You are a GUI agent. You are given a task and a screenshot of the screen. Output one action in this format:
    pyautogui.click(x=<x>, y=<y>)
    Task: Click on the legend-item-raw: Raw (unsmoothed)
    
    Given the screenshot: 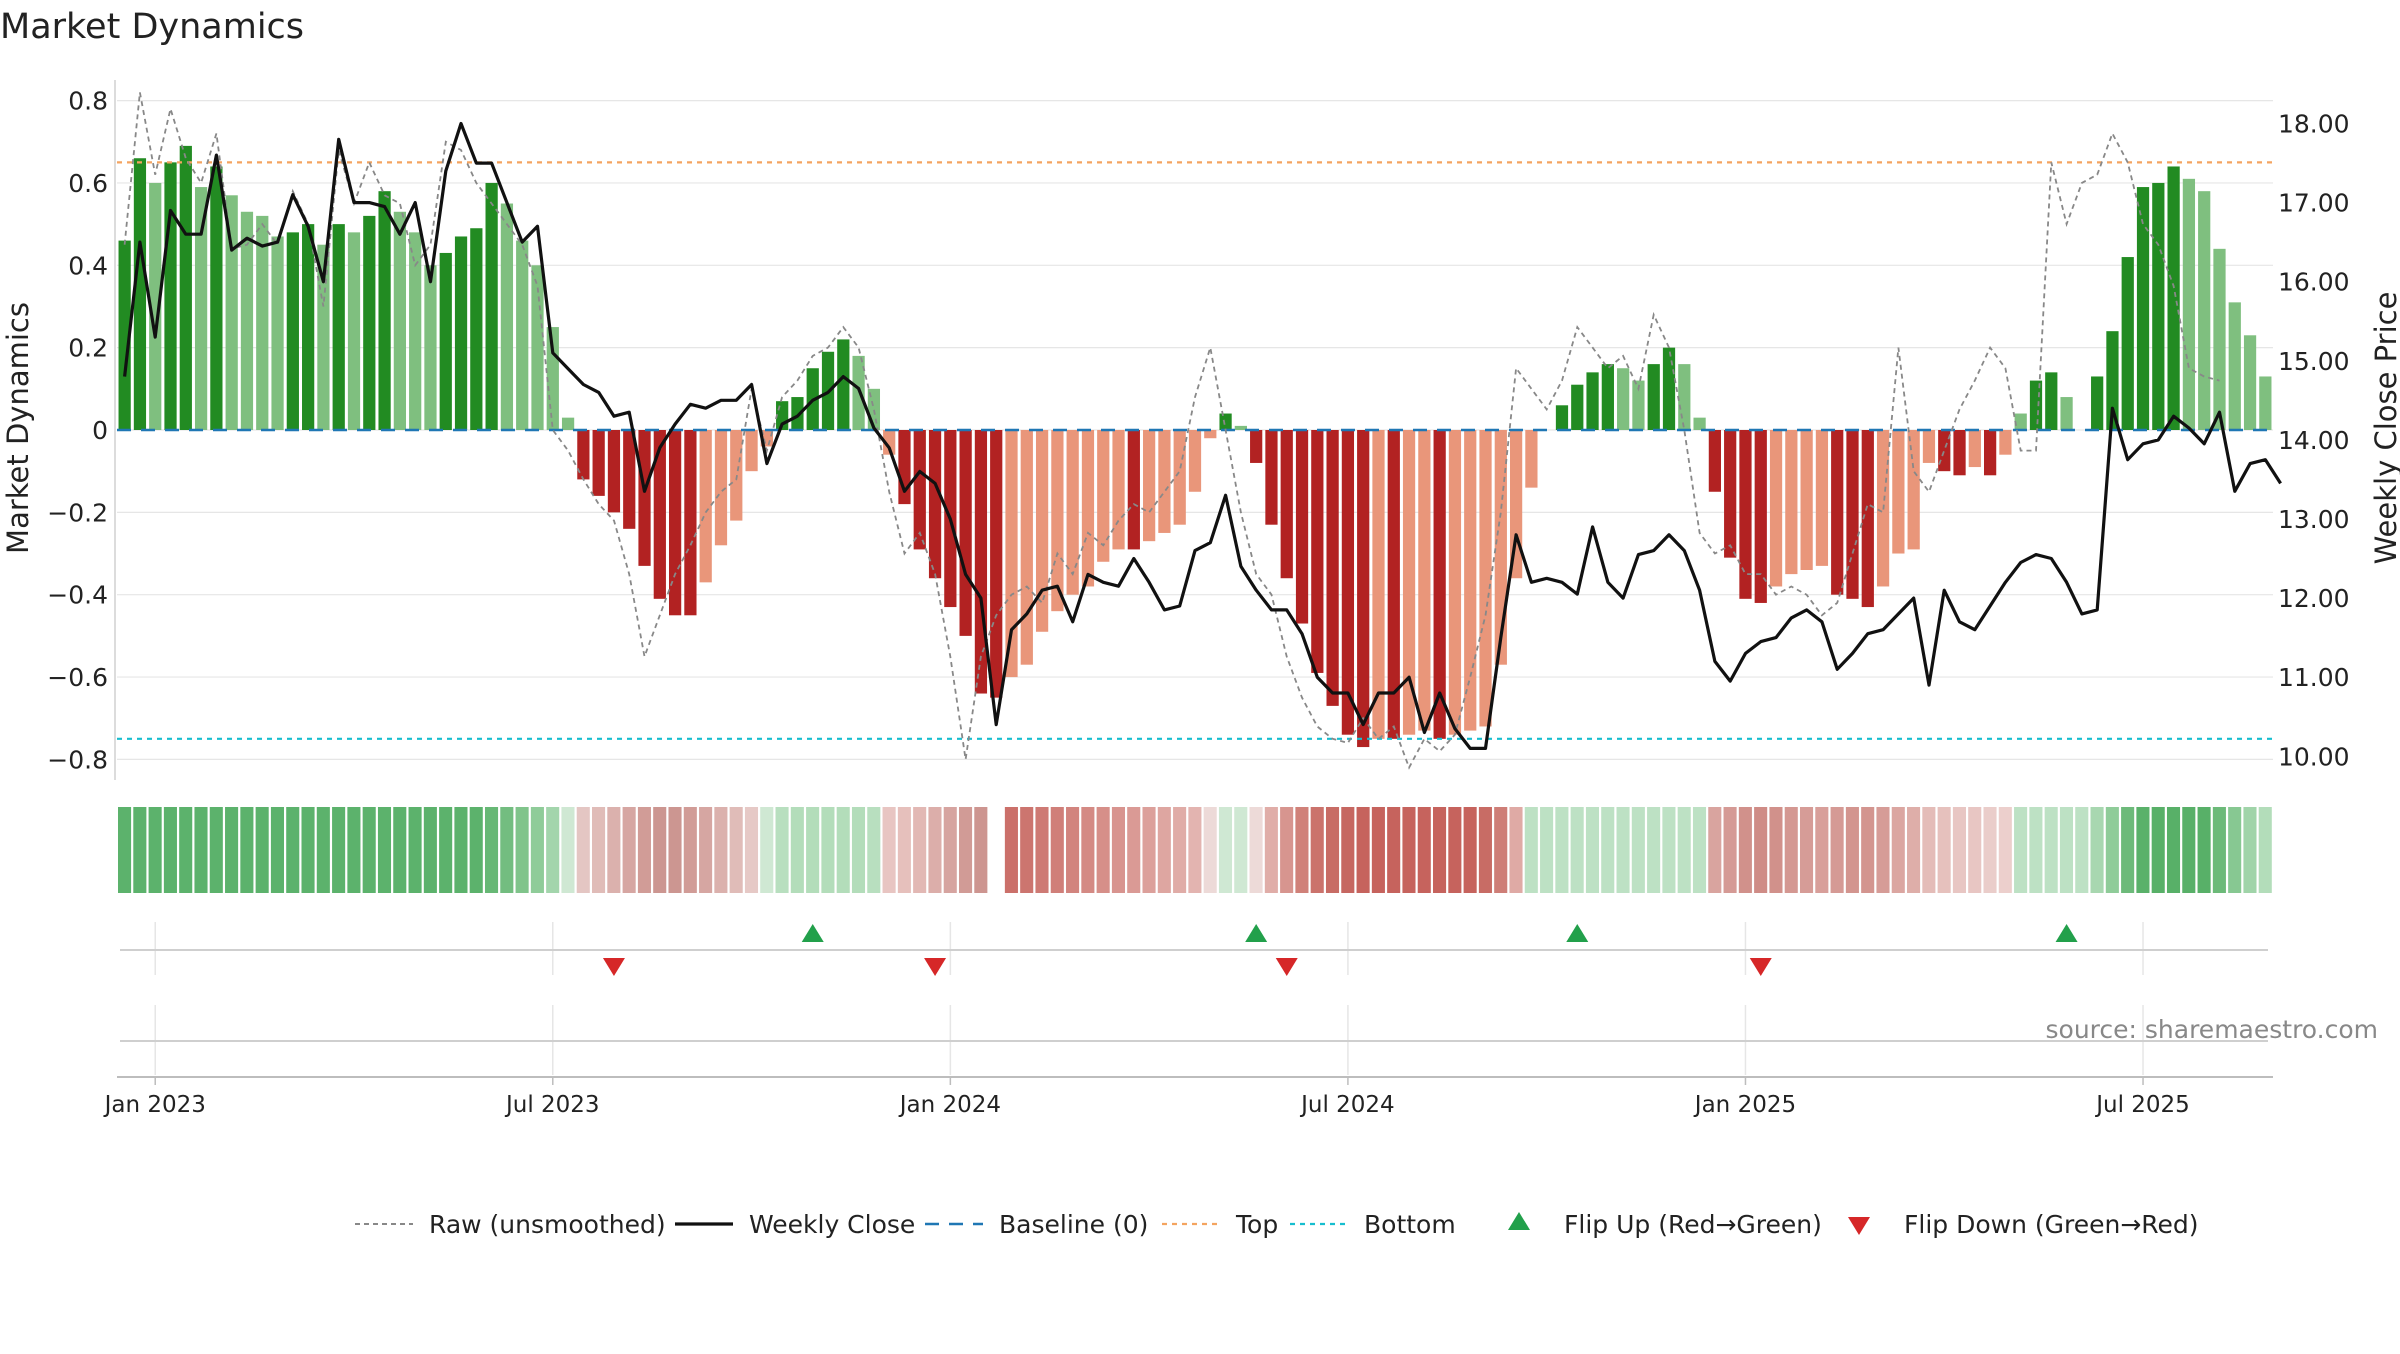 What is the action you would take?
    pyautogui.click(x=510, y=1224)
    